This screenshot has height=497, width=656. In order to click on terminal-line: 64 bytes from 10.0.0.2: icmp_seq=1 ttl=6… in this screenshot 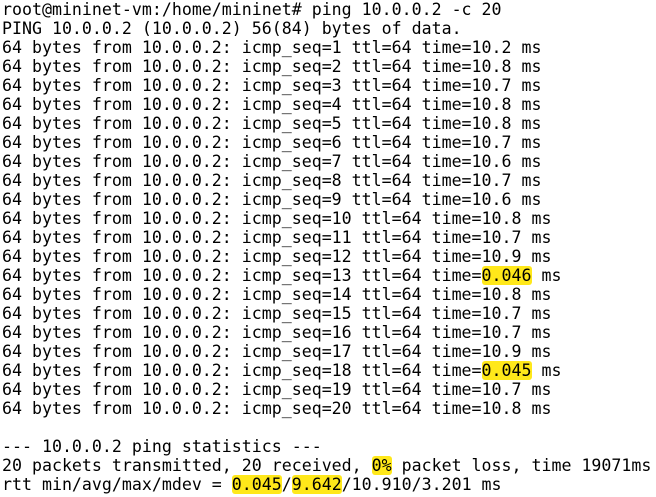, I will do `click(328, 47)`.